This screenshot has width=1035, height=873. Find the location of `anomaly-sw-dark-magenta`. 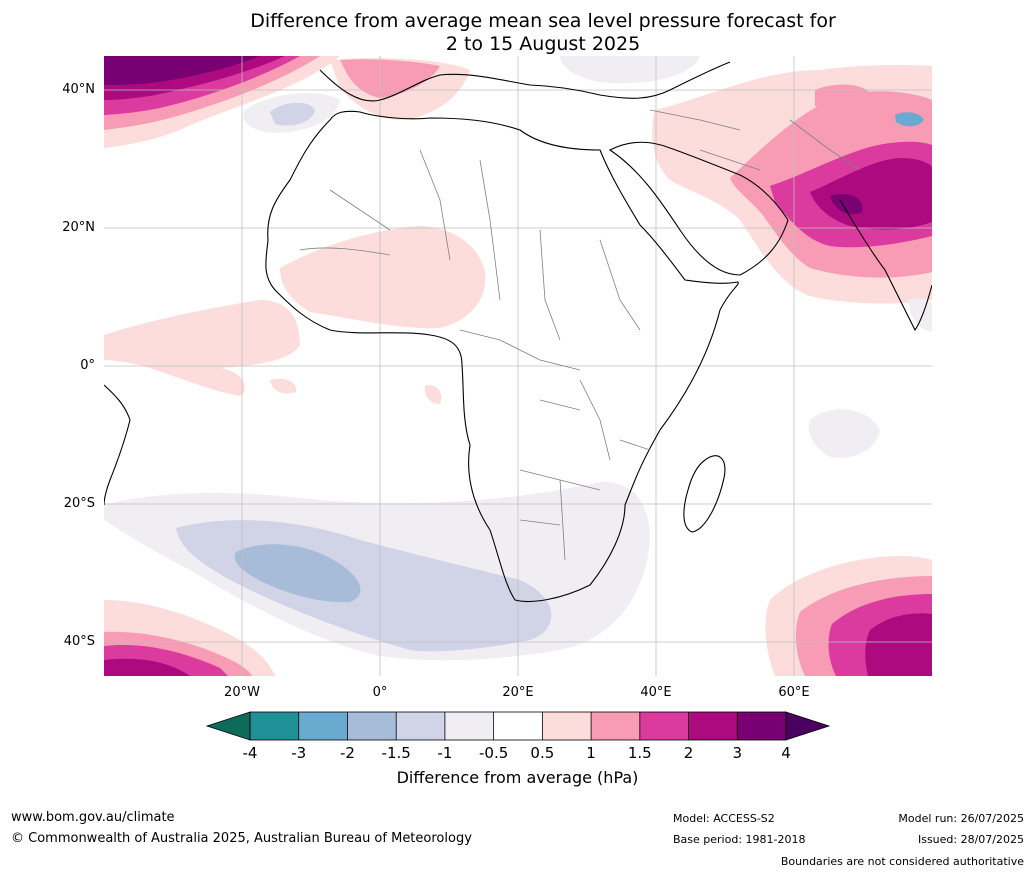

anomaly-sw-dark-magenta is located at coordinates (147, 667).